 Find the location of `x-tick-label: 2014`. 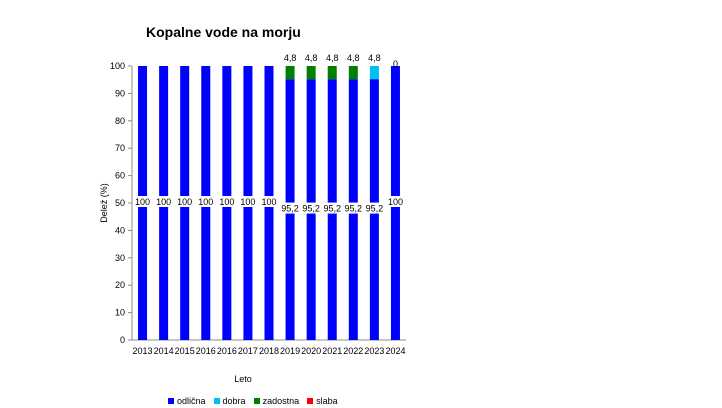

x-tick-label: 2014 is located at coordinates (164, 351).